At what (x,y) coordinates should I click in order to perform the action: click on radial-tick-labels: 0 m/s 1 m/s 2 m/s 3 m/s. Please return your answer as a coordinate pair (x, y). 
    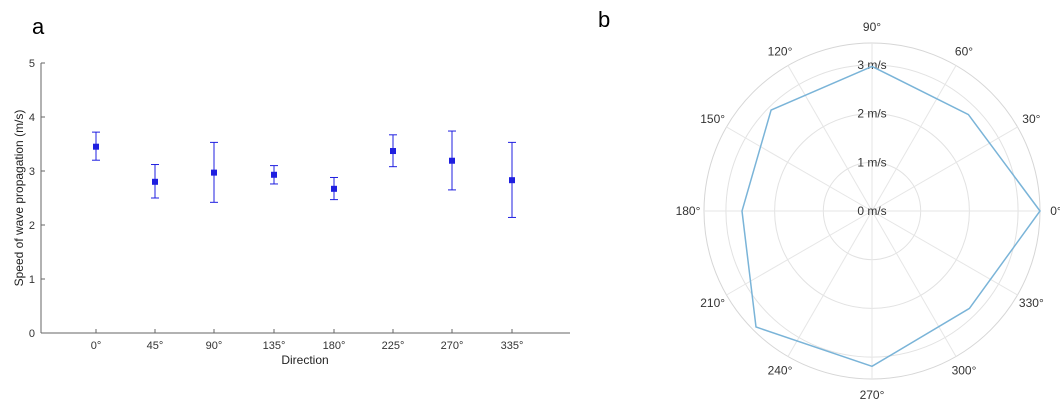
    Looking at the image, I should click on (871, 138).